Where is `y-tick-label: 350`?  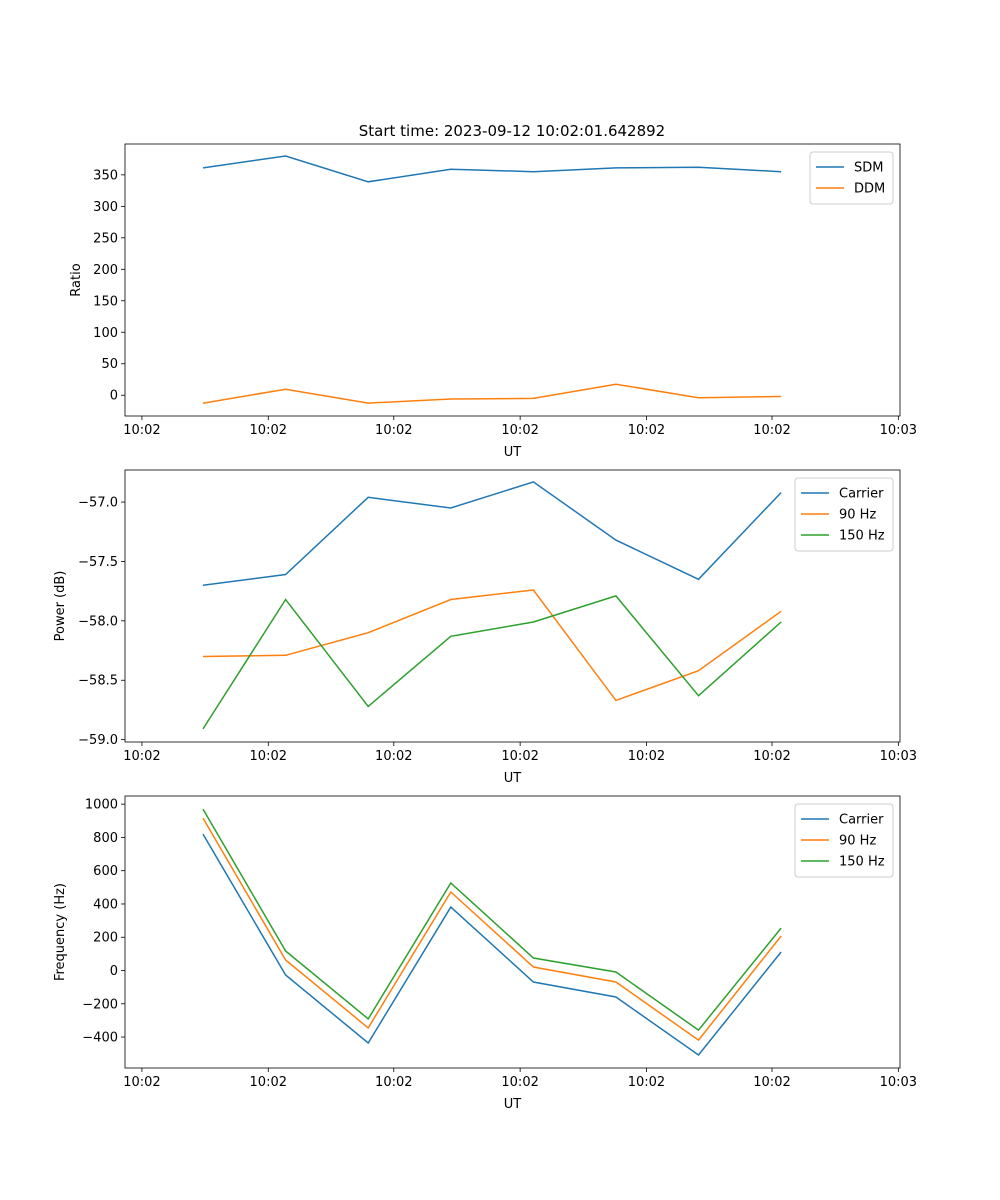
y-tick-label: 350 is located at coordinates (105, 175).